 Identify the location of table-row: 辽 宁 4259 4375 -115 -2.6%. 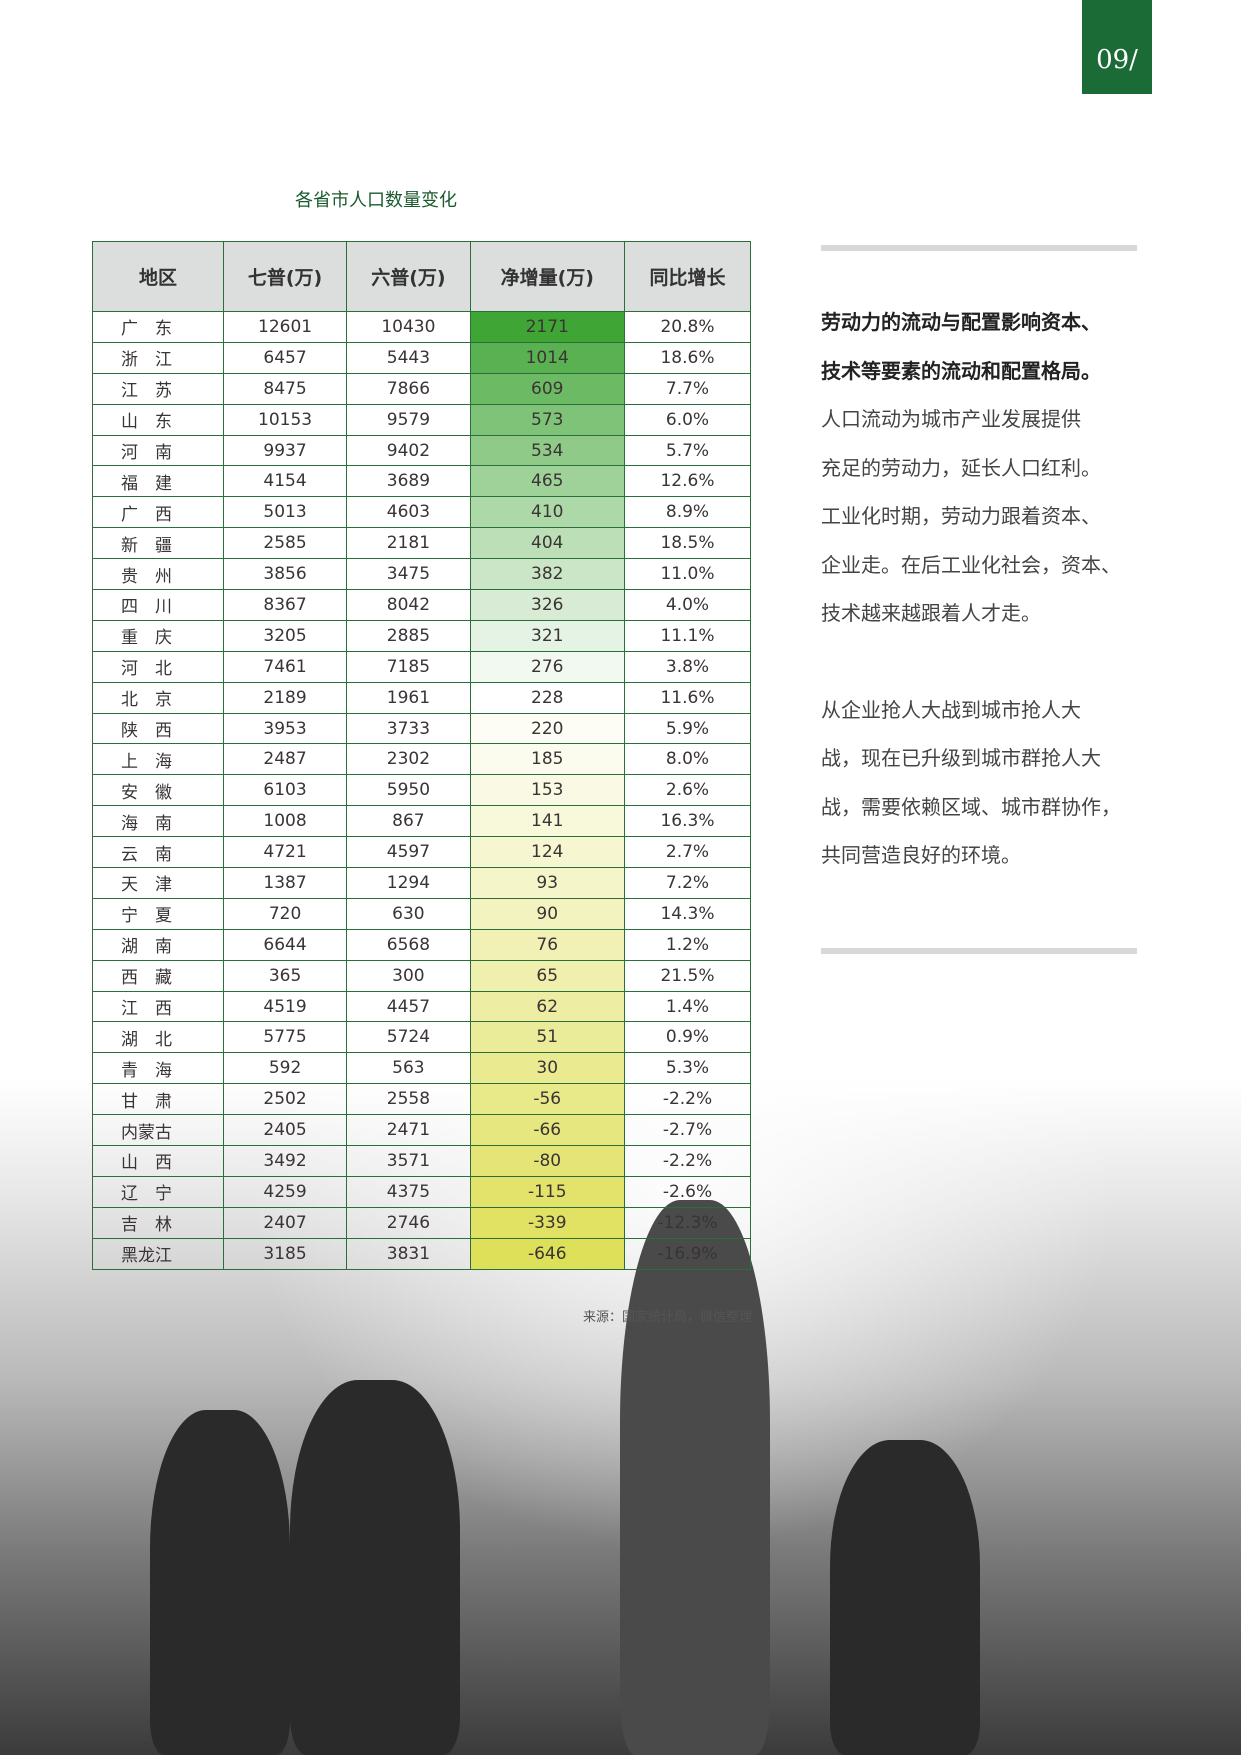
(422, 1191).